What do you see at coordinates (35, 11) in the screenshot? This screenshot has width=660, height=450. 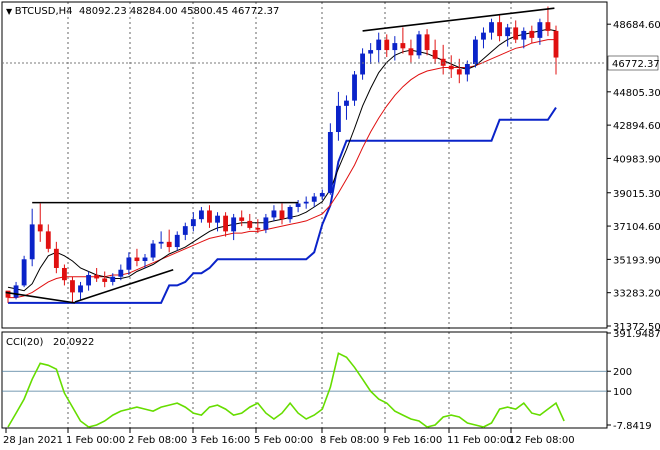 I see `header-symbol: BTCUSD` at bounding box center [35, 11].